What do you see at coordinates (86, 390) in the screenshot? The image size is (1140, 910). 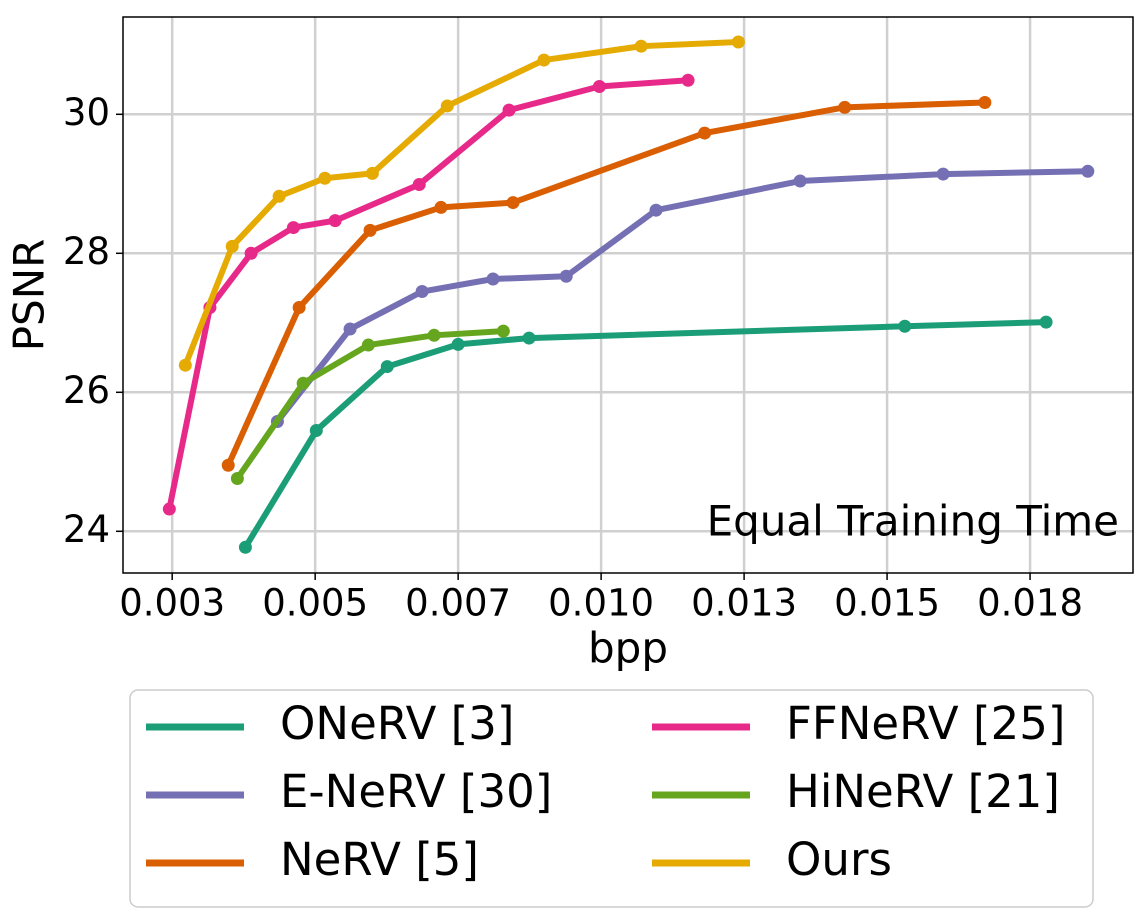 I see `y-tick-label: 26` at bounding box center [86, 390].